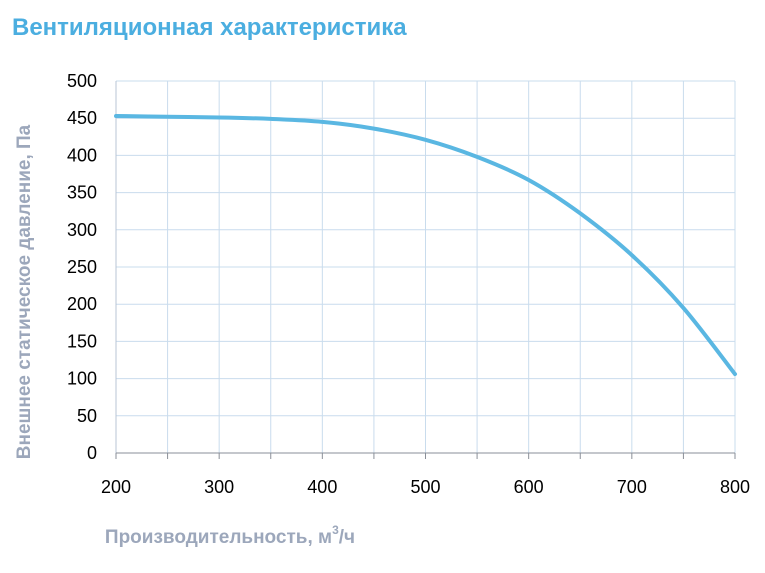 The width and height of the screenshot is (765, 573). Describe the element at coordinates (322, 487) in the screenshot. I see `x-tick-label: 400` at that location.